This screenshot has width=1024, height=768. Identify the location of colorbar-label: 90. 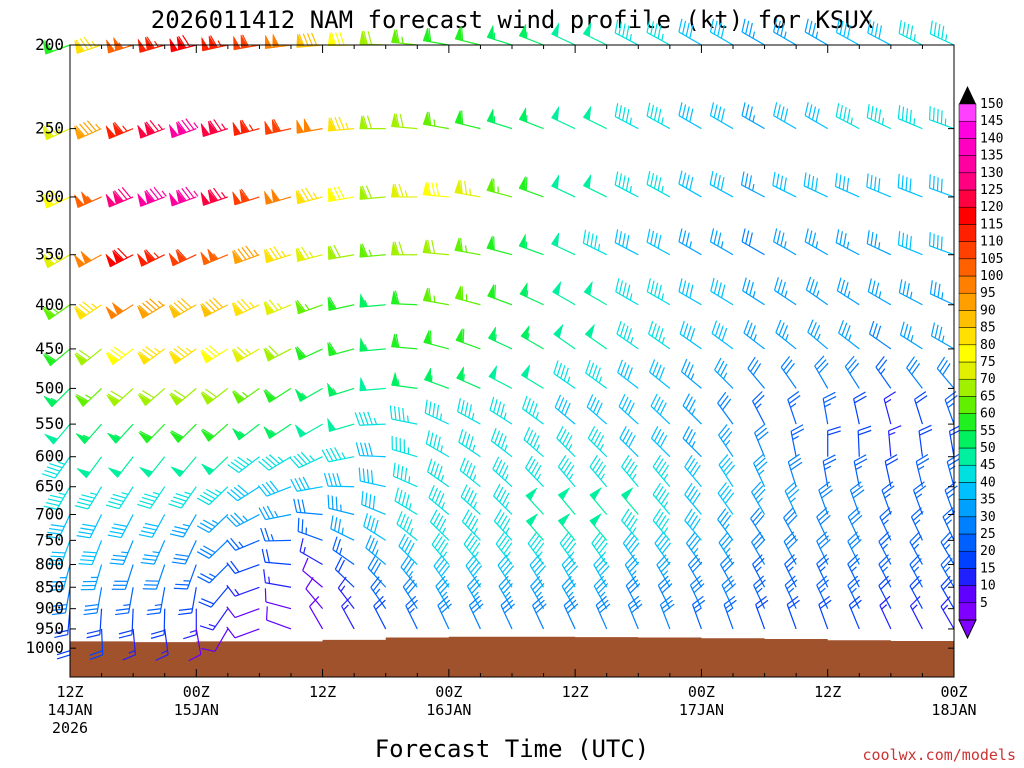
(988, 310).